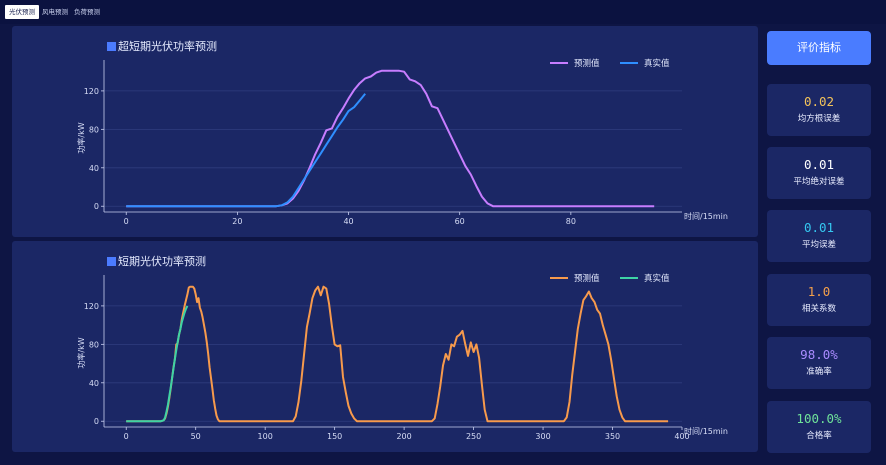 The width and height of the screenshot is (886, 465). What do you see at coordinates (819, 363) in the screenshot?
I see `metric-accuracy: 98.0% 准确率` at bounding box center [819, 363].